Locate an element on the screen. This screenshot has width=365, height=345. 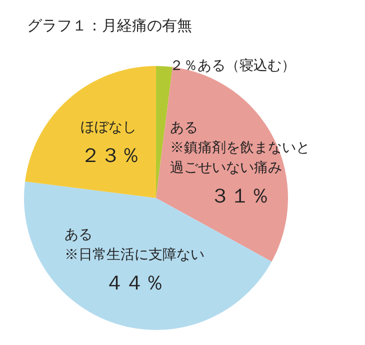
data-label: ２３％ is located at coordinates (110, 156).